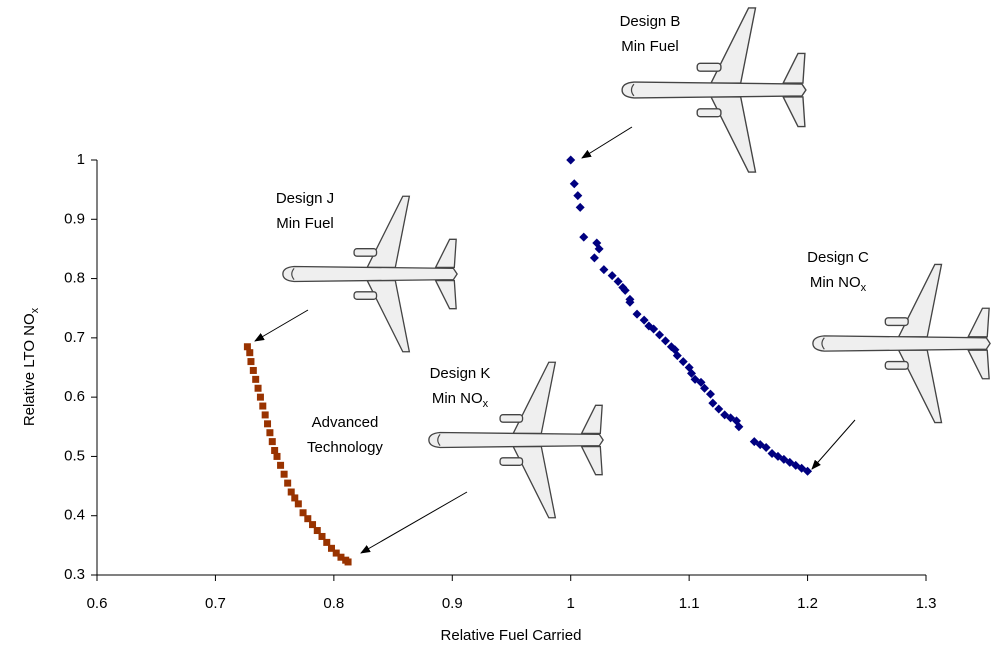  I want to click on y-axis-label: Relative LTO NOx, so click(31, 366).